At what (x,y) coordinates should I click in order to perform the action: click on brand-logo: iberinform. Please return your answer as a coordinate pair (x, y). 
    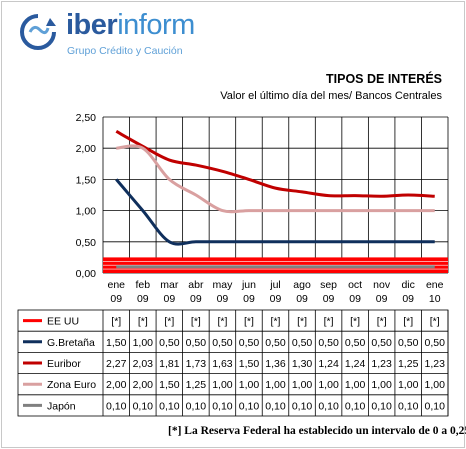
    Looking at the image, I should click on (130, 25).